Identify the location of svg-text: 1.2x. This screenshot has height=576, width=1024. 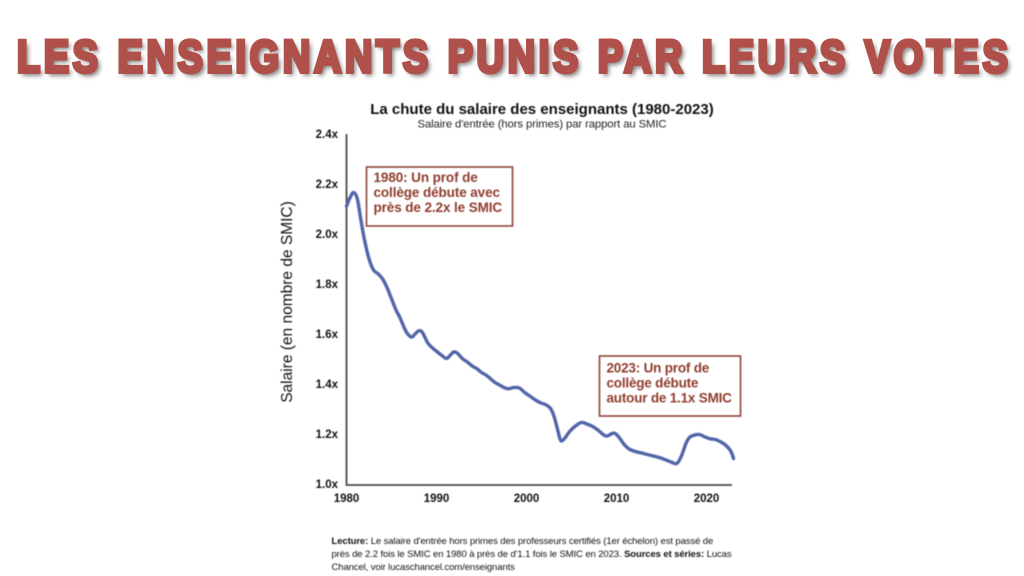
(327, 435).